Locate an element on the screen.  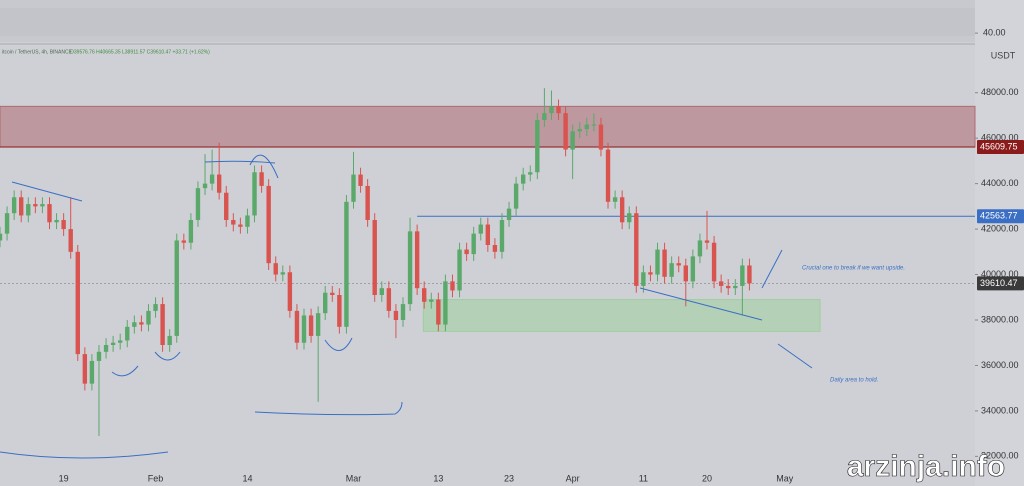
y-tick-label: 44000.00 is located at coordinates (1000, 183).